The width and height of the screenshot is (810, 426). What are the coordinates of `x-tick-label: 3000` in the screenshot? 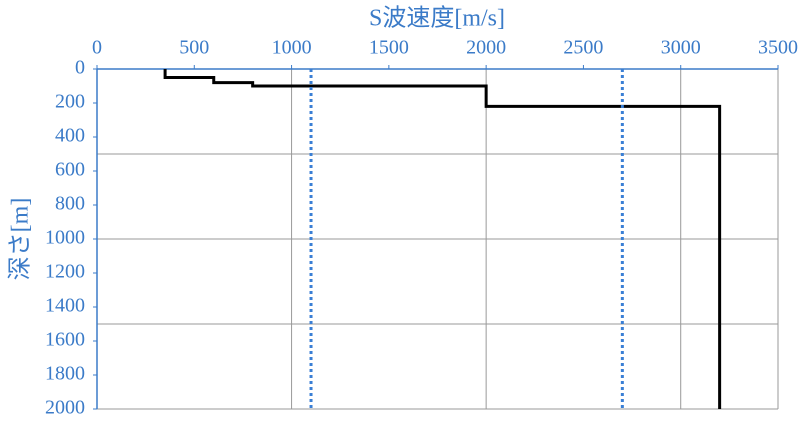 It's located at (681, 48).